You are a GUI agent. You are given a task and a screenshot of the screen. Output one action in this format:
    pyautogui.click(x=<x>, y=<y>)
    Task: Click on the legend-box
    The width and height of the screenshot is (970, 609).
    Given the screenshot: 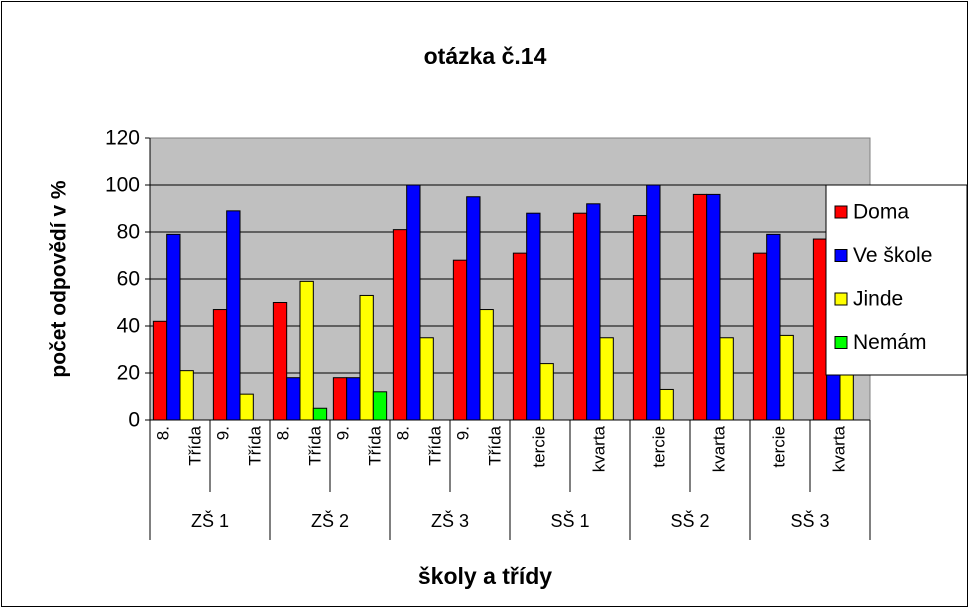 What is the action you would take?
    pyautogui.click(x=896, y=280)
    